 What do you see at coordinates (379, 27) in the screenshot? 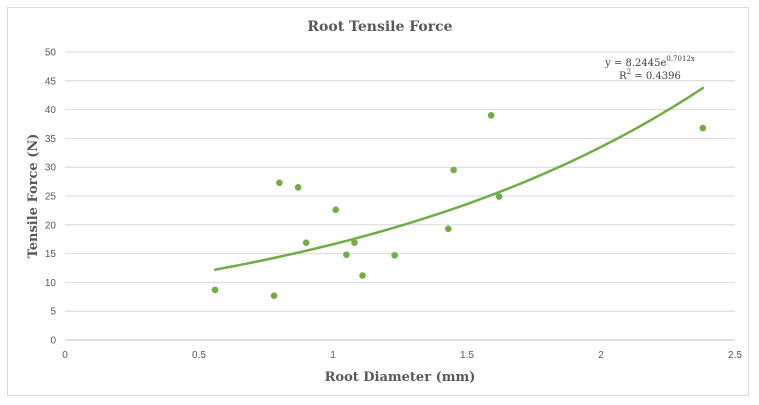
I see `chart-title: Root Tensile Force` at bounding box center [379, 27].